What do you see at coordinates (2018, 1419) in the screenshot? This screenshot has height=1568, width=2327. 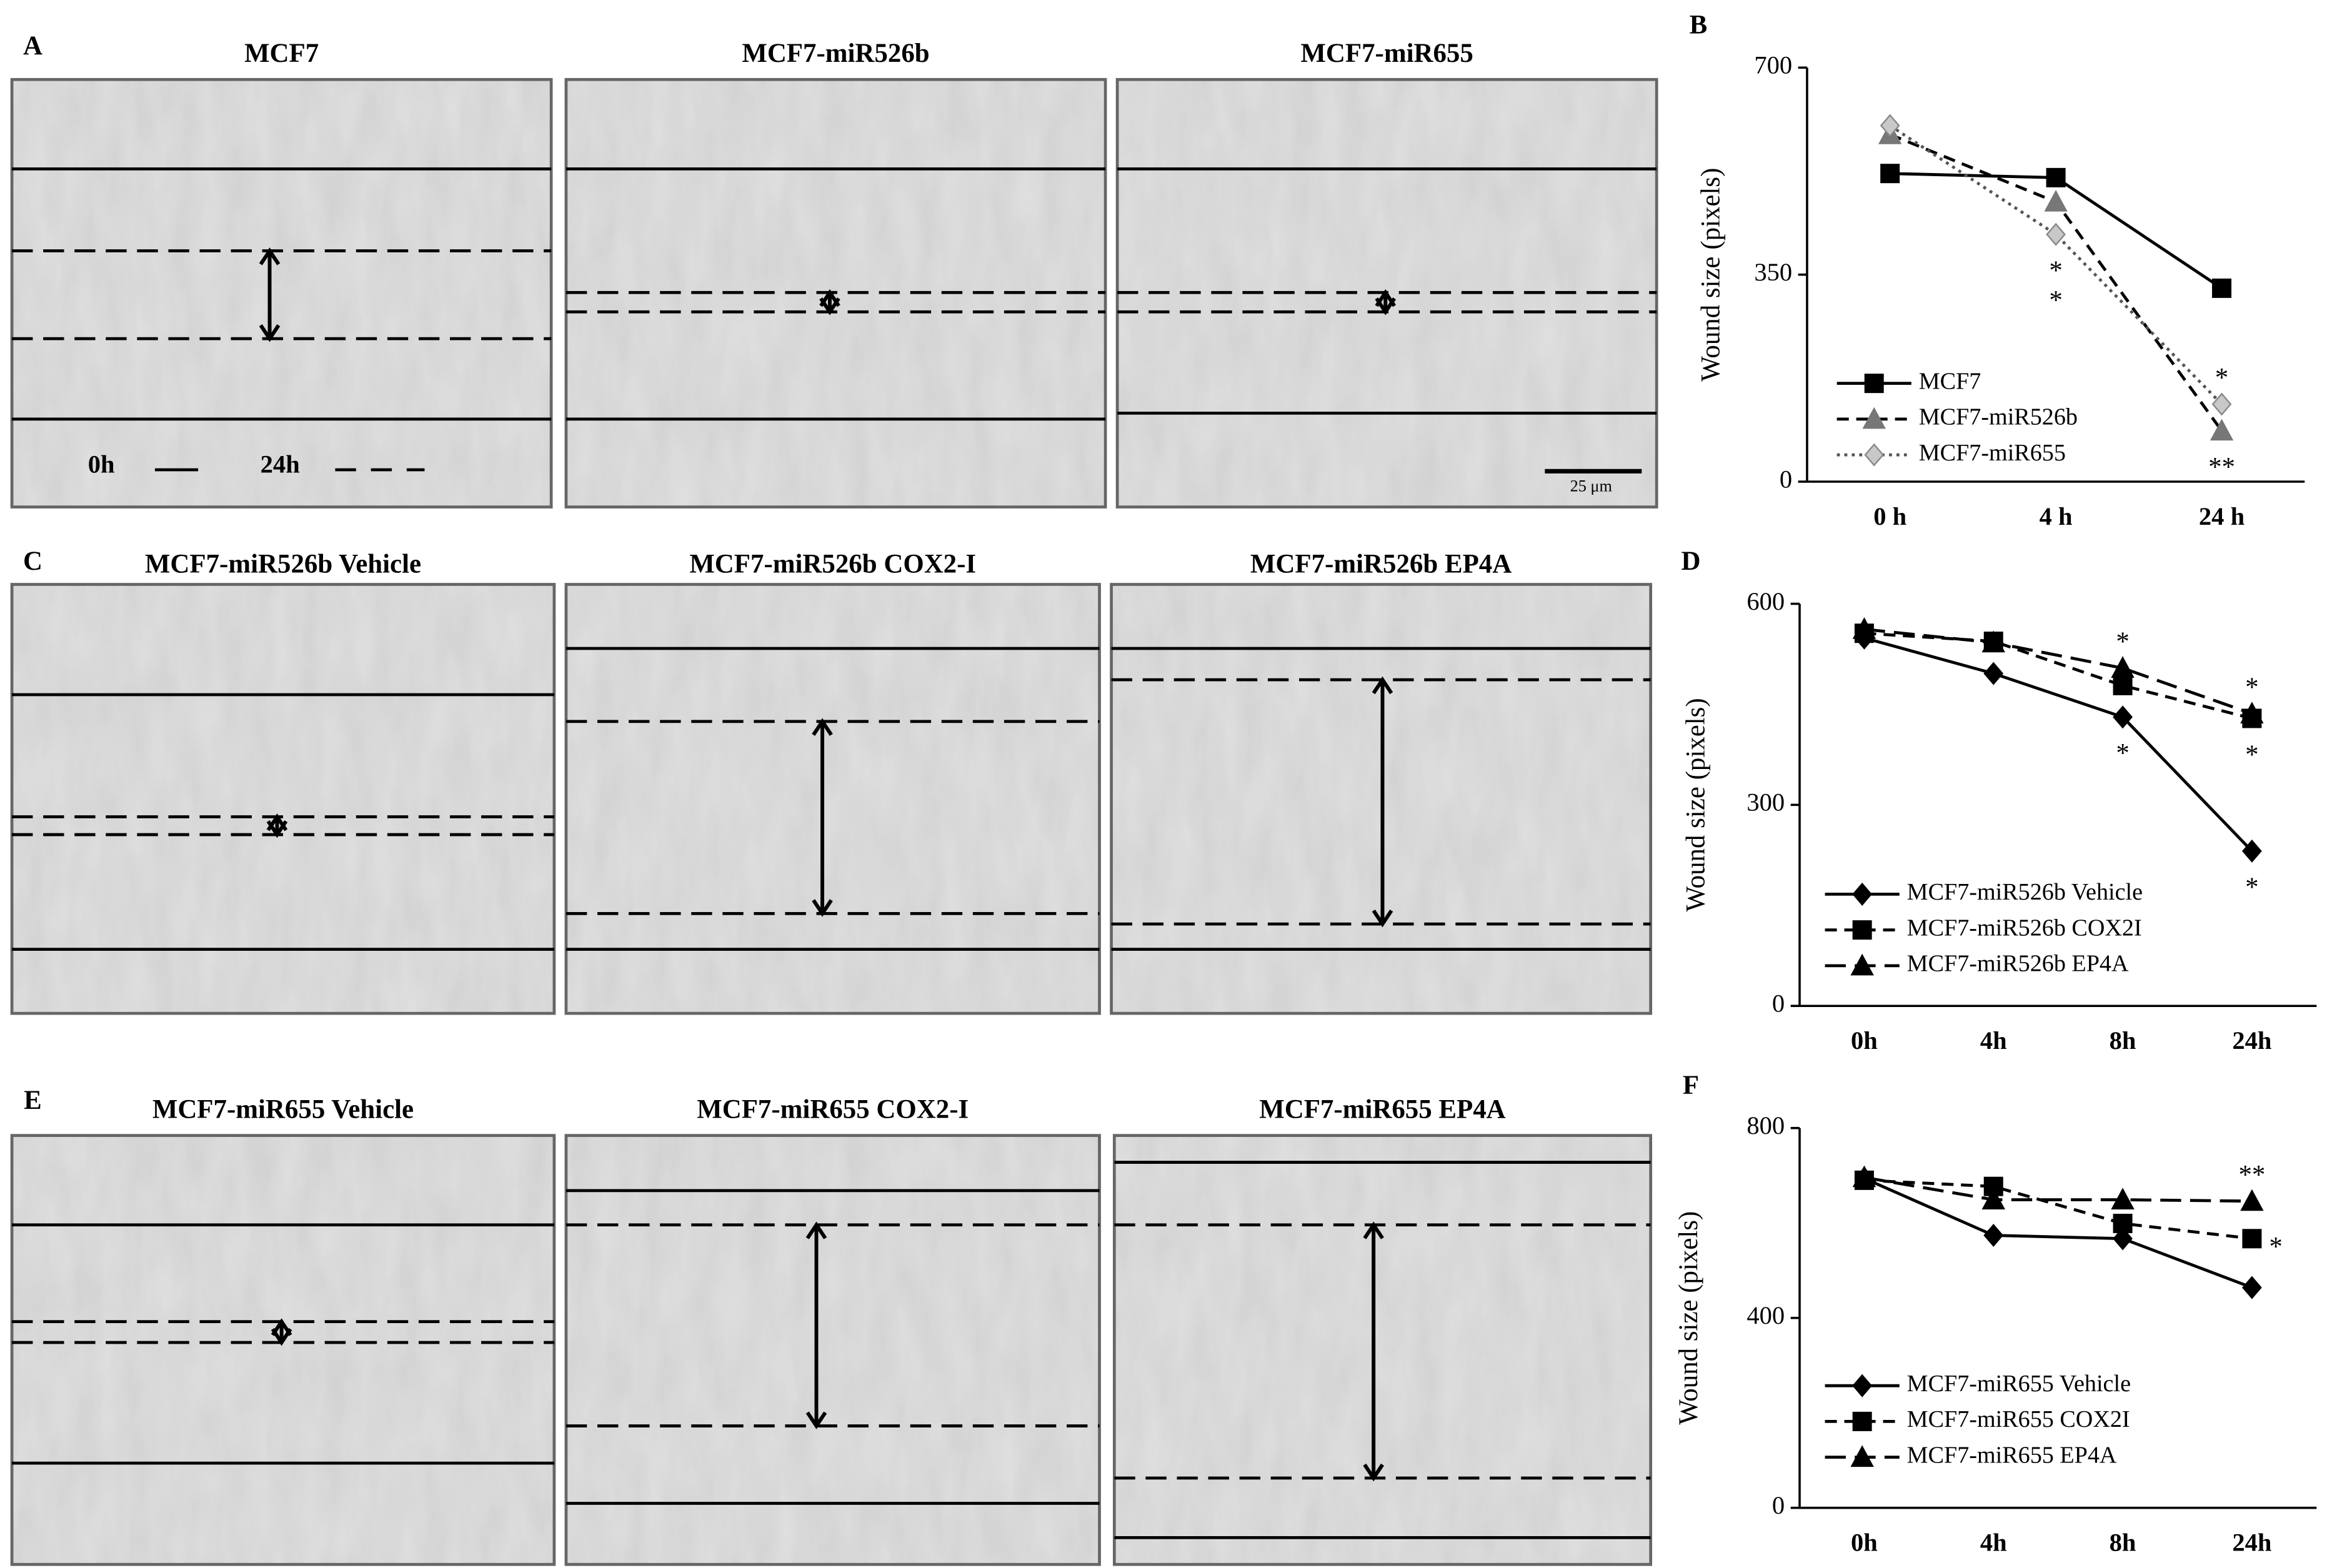 I see `legend-label: MCF7-miR655 COX2I` at bounding box center [2018, 1419].